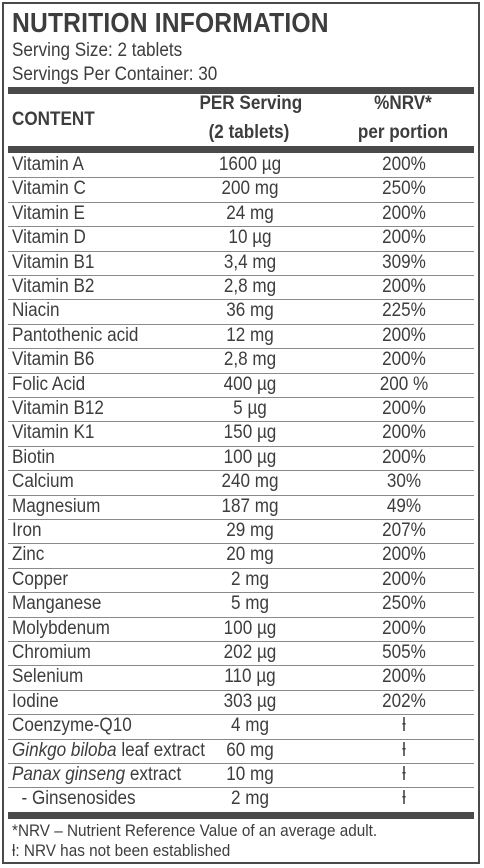  I want to click on table-row: Molybdenum 100 µg 200%, so click(241, 629).